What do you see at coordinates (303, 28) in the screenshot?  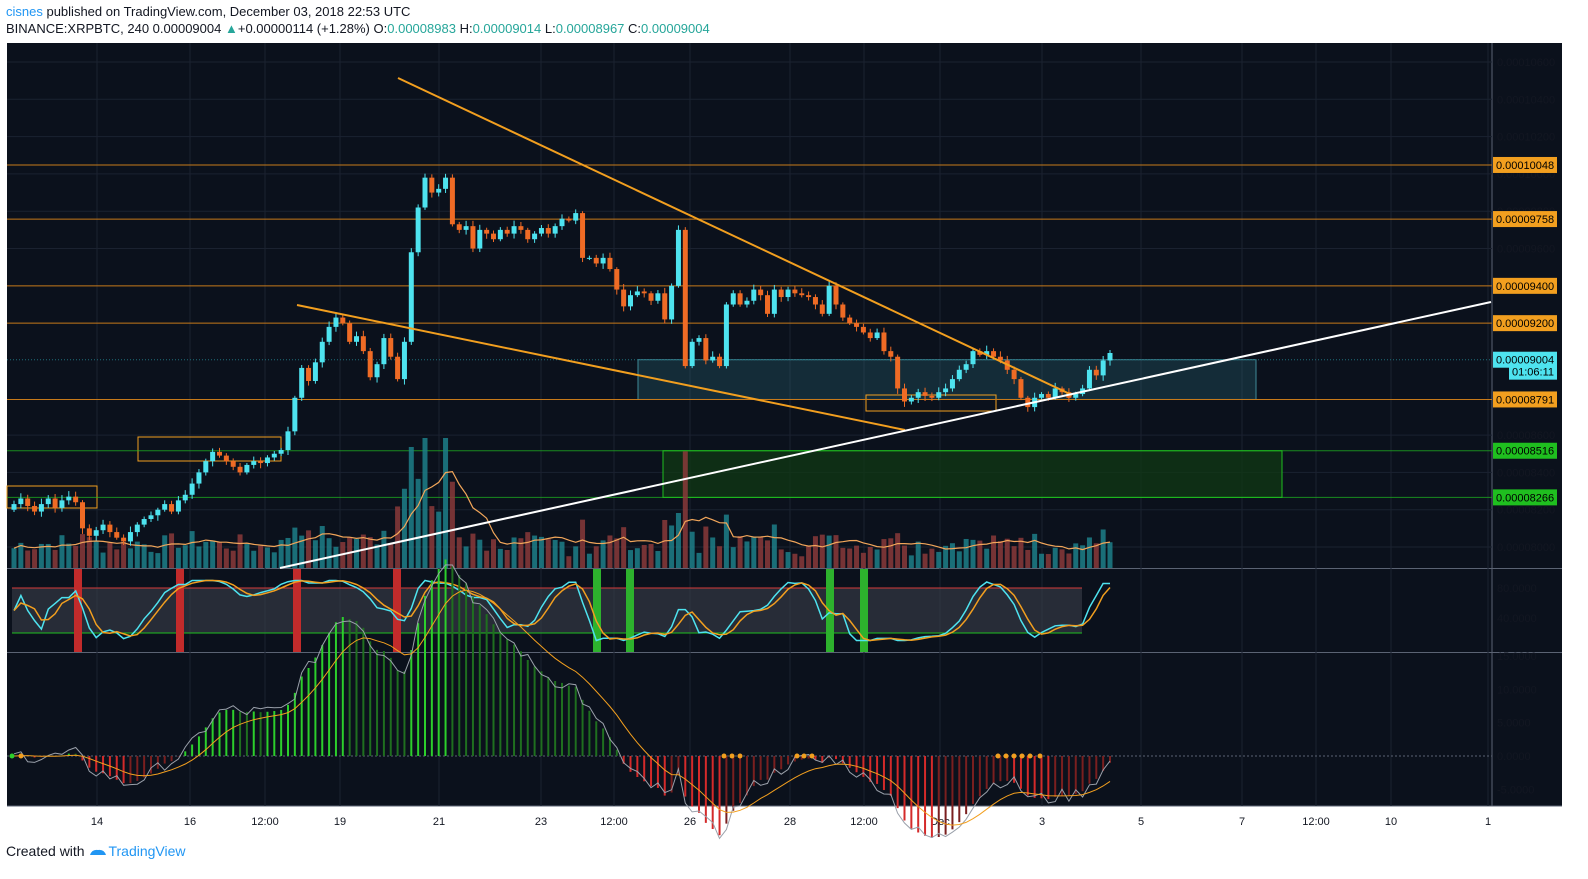 I see `change-value: +0.00000114 (+1.28%)` at bounding box center [303, 28].